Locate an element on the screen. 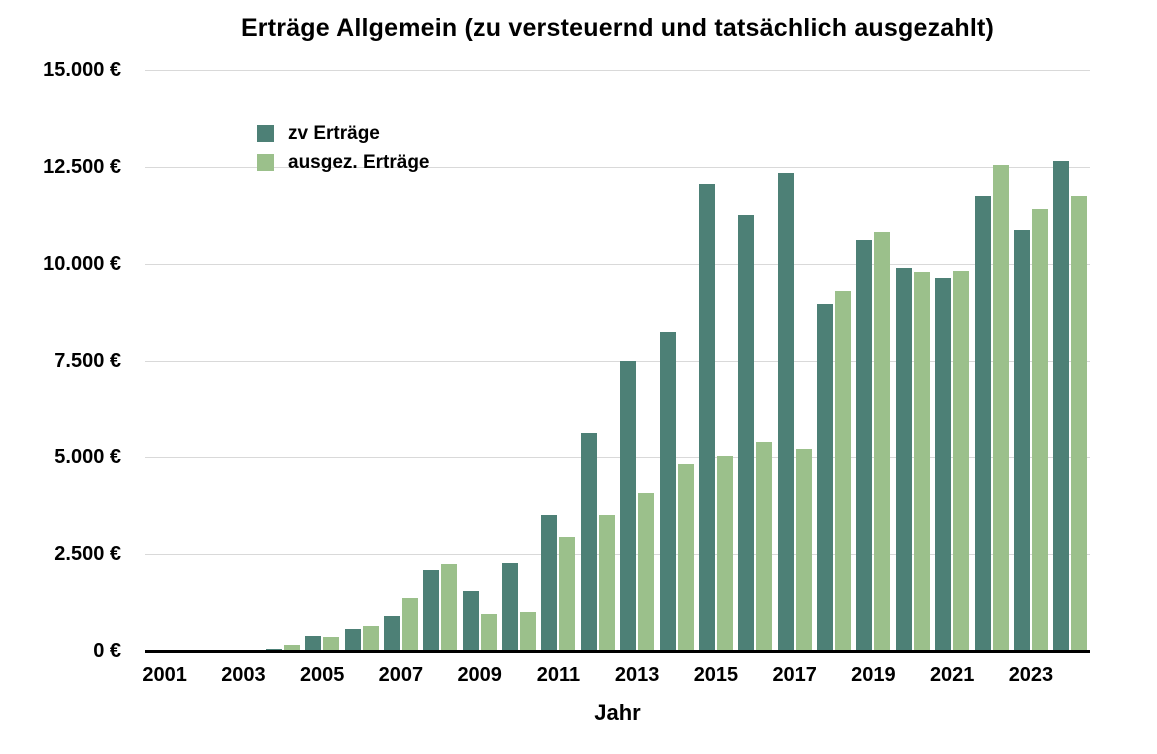 The height and width of the screenshot is (754, 1157). bar-2005-zv-ertraege is located at coordinates (313, 643).